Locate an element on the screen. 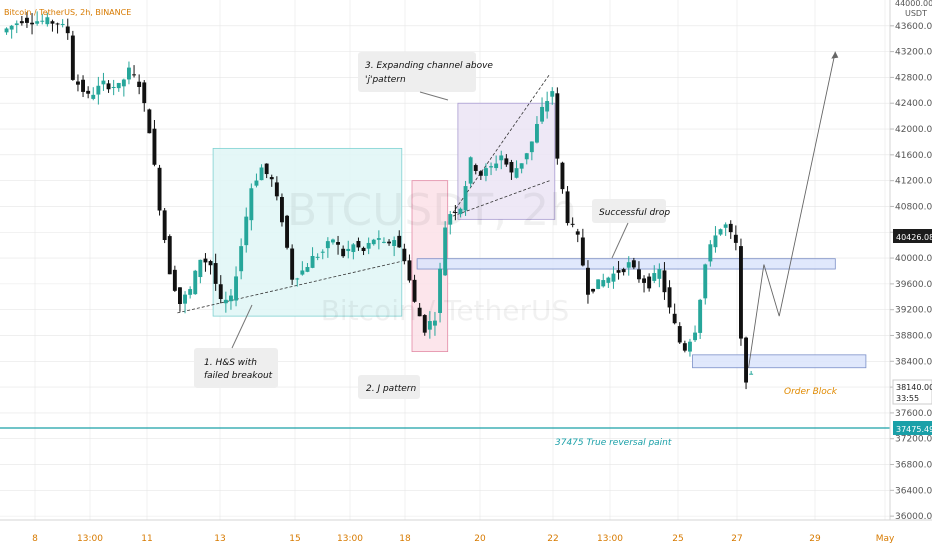 The width and height of the screenshot is (932, 550). j-note: 2. J pattern is located at coordinates (389, 387).